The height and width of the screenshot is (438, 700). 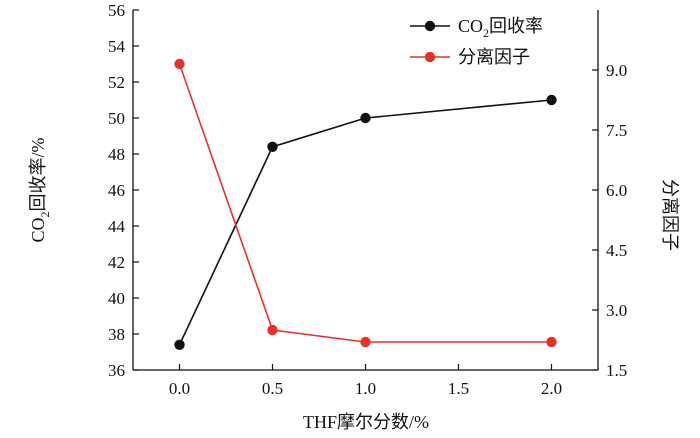 I want to click on y2-tick-label: 7.5, so click(x=616, y=130).